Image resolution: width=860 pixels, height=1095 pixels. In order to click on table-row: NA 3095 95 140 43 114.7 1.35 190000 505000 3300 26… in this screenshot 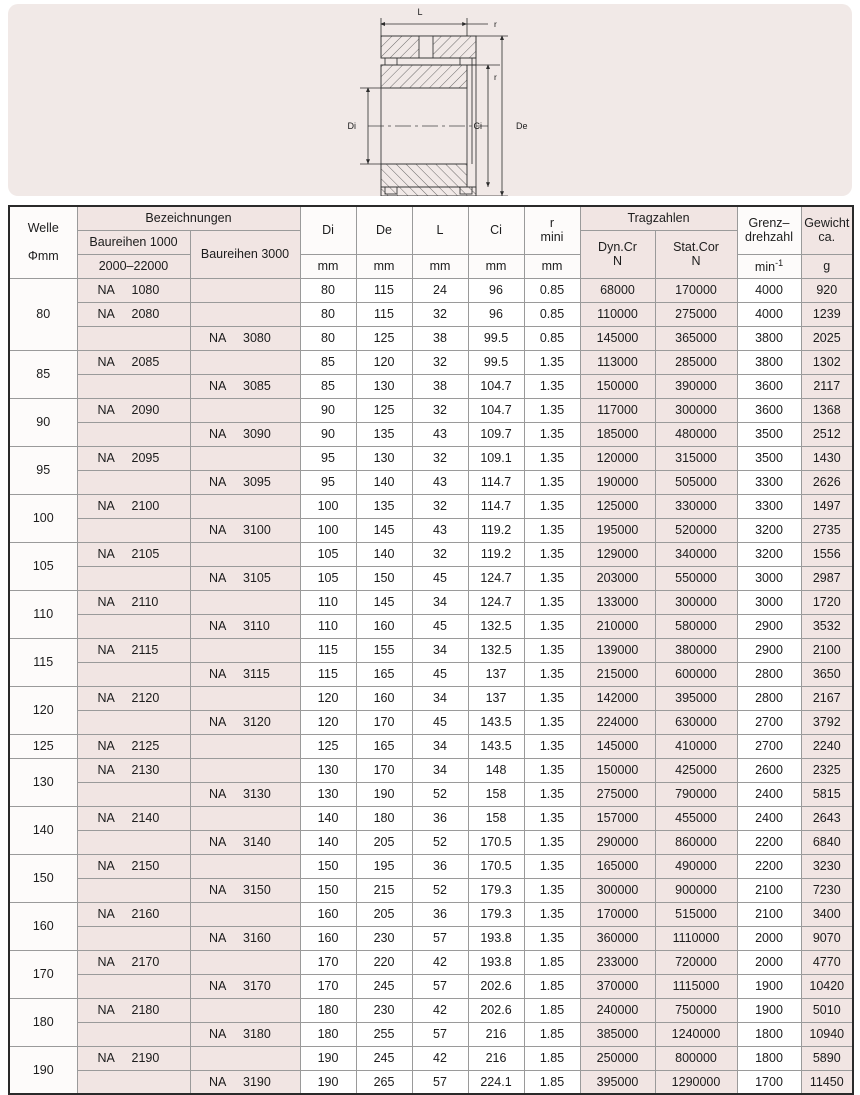, I will do `click(431, 482)`.